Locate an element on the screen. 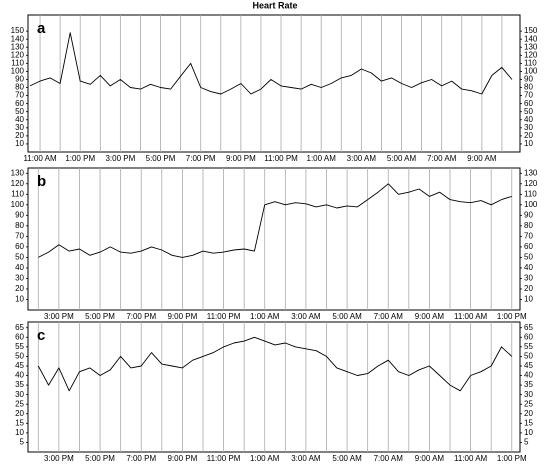 Image resolution: width=550 pixels, height=472 pixels. y-tick-label: 65 is located at coordinates (19, 327).